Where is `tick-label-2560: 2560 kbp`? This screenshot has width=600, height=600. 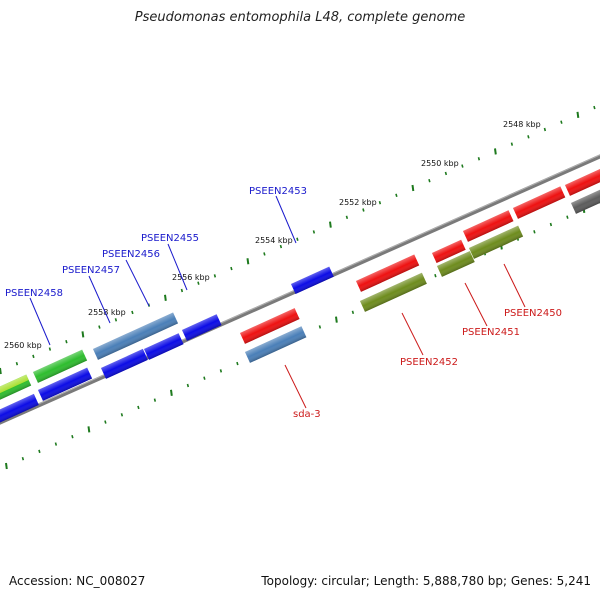
tick-label-2560: 2560 kbp is located at coordinates (23, 345).